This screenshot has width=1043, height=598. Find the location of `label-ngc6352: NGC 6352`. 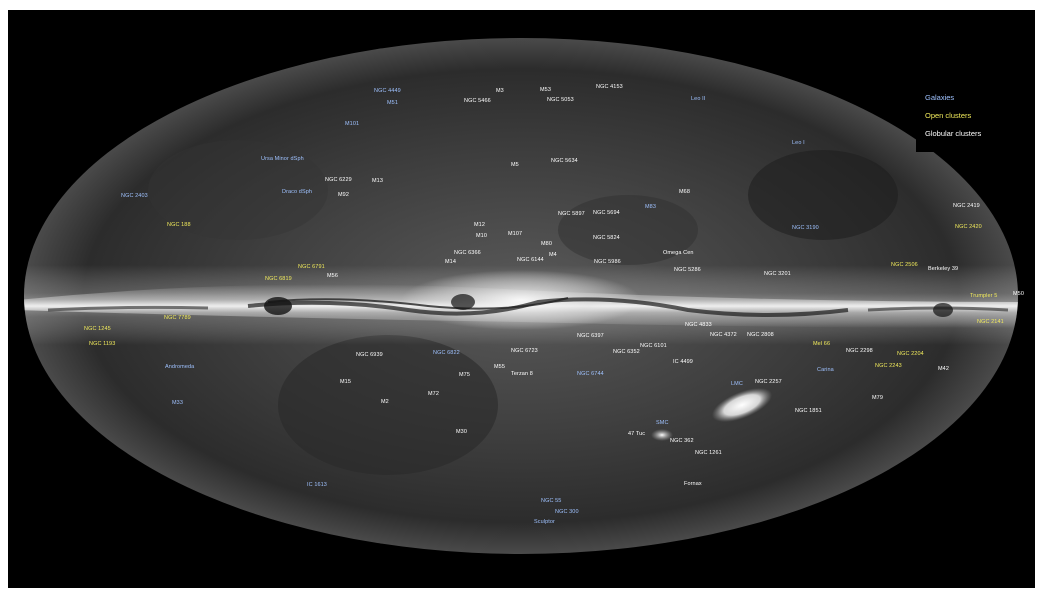

label-ngc6352: NGC 6352 is located at coordinates (626, 352).